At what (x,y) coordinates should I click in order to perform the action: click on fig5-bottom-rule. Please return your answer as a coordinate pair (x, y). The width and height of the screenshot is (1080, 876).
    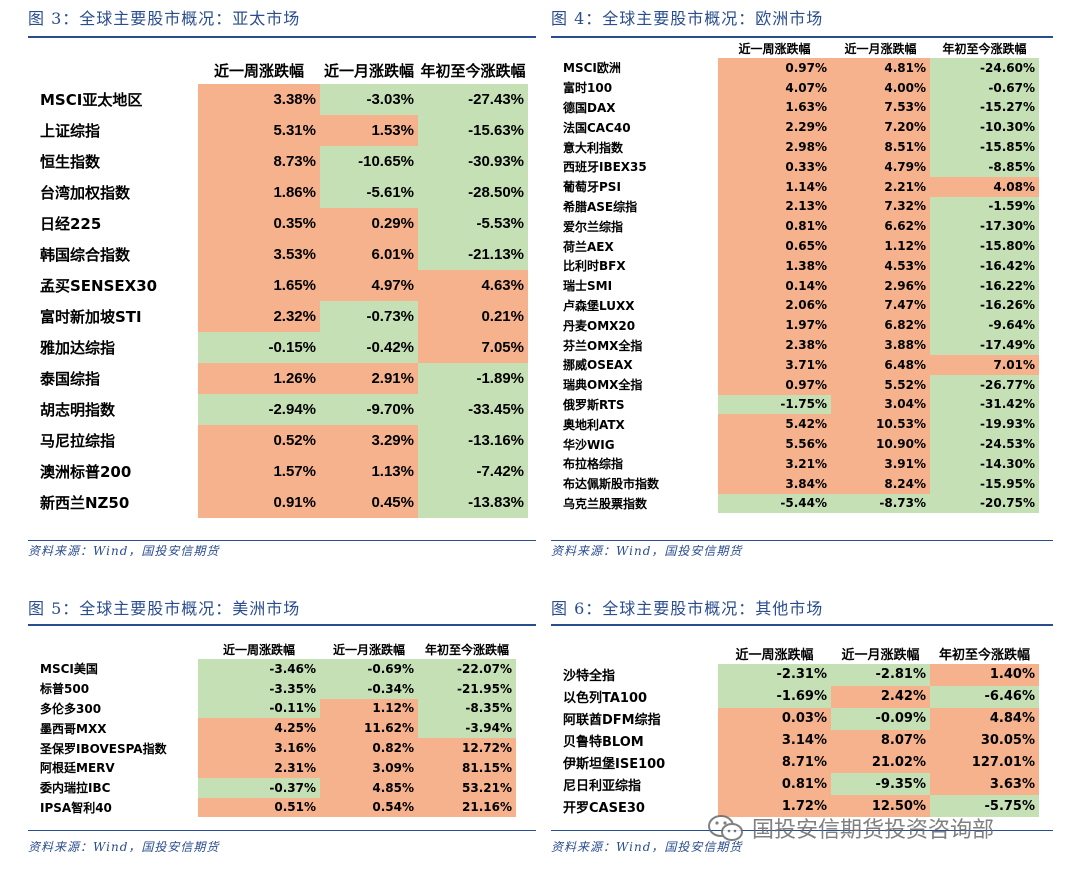
    Looking at the image, I should click on (282, 830).